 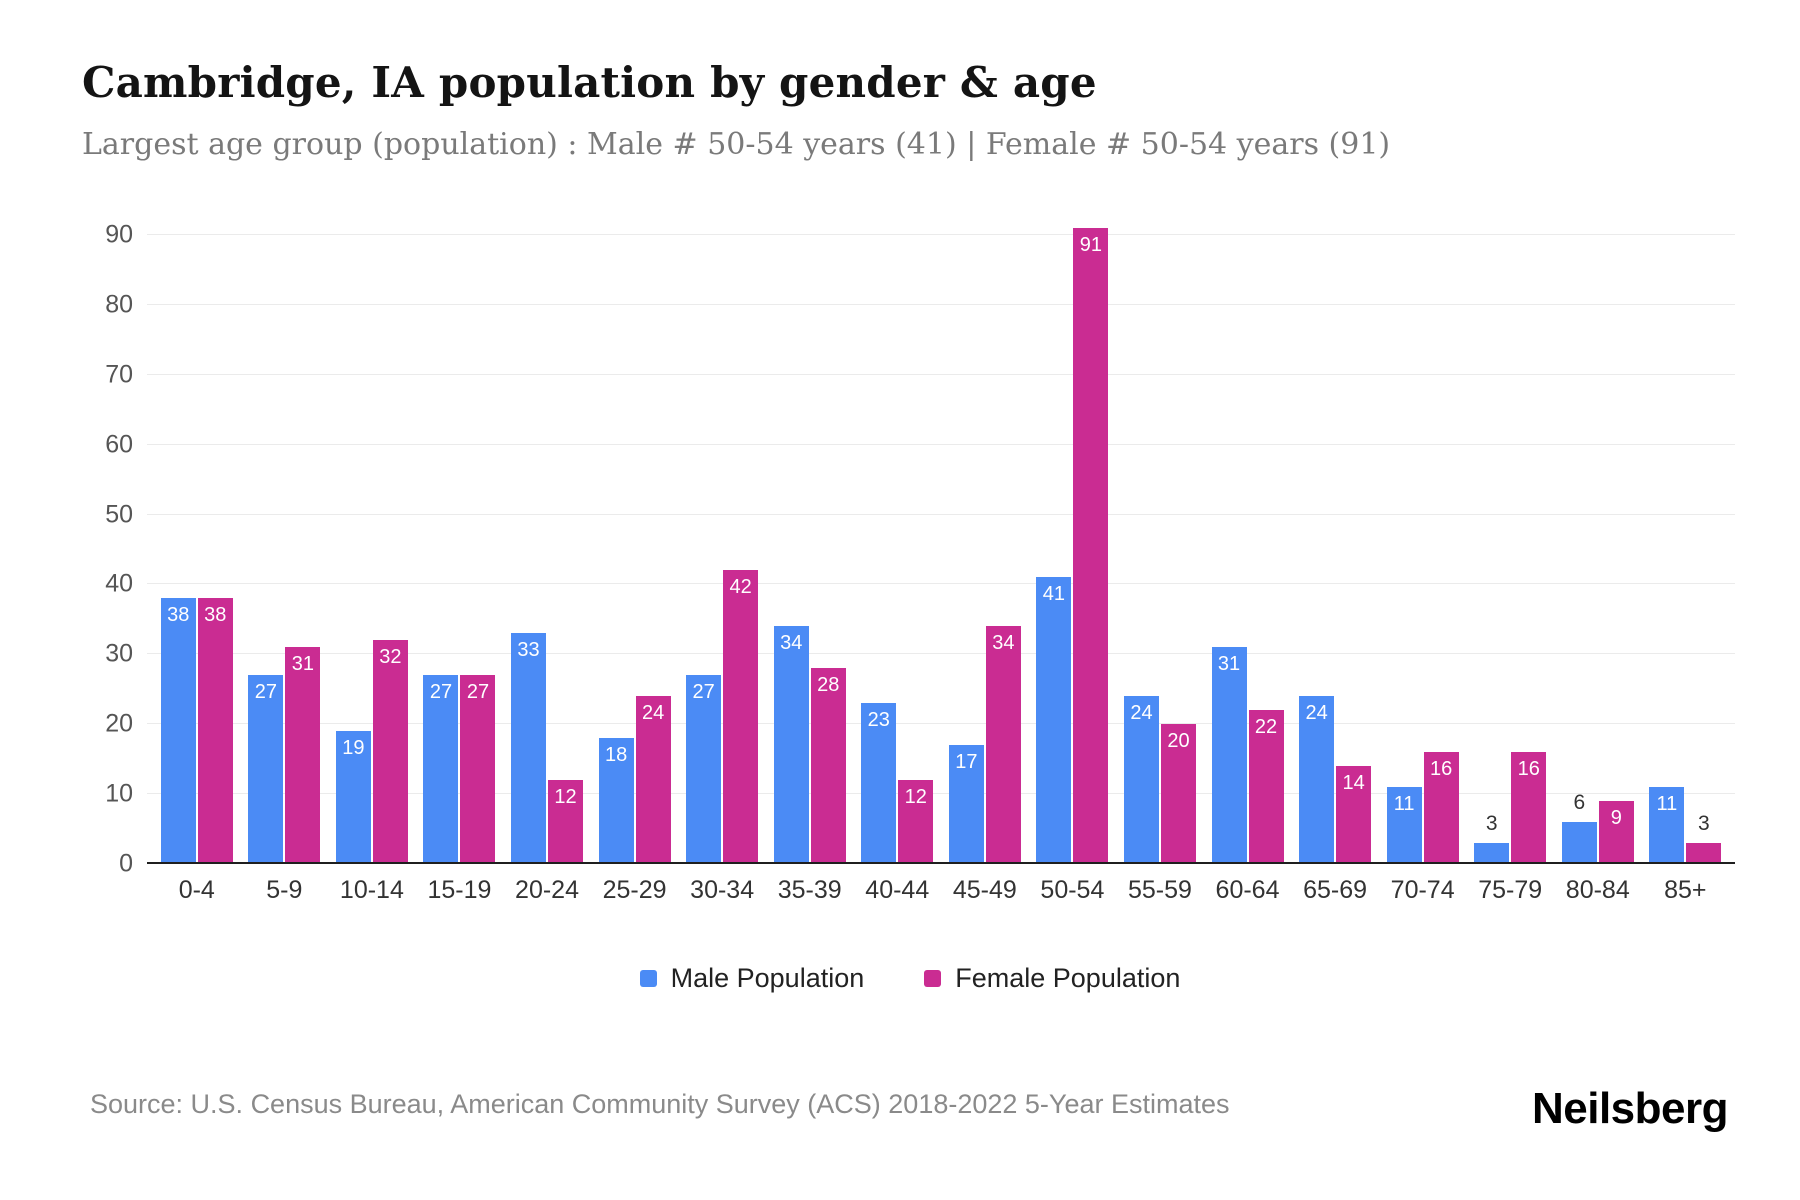 What do you see at coordinates (1491, 824) in the screenshot?
I see `bar-value-label: 3` at bounding box center [1491, 824].